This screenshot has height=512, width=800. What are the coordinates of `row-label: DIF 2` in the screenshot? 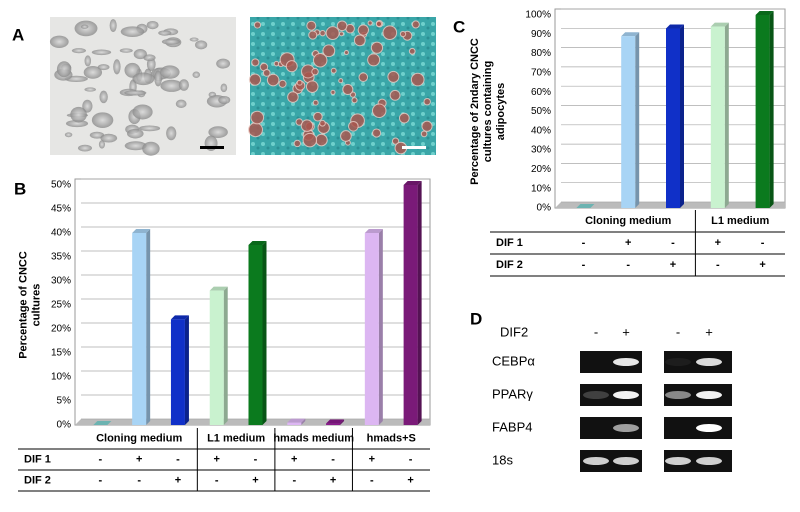 It's located at (37, 480).